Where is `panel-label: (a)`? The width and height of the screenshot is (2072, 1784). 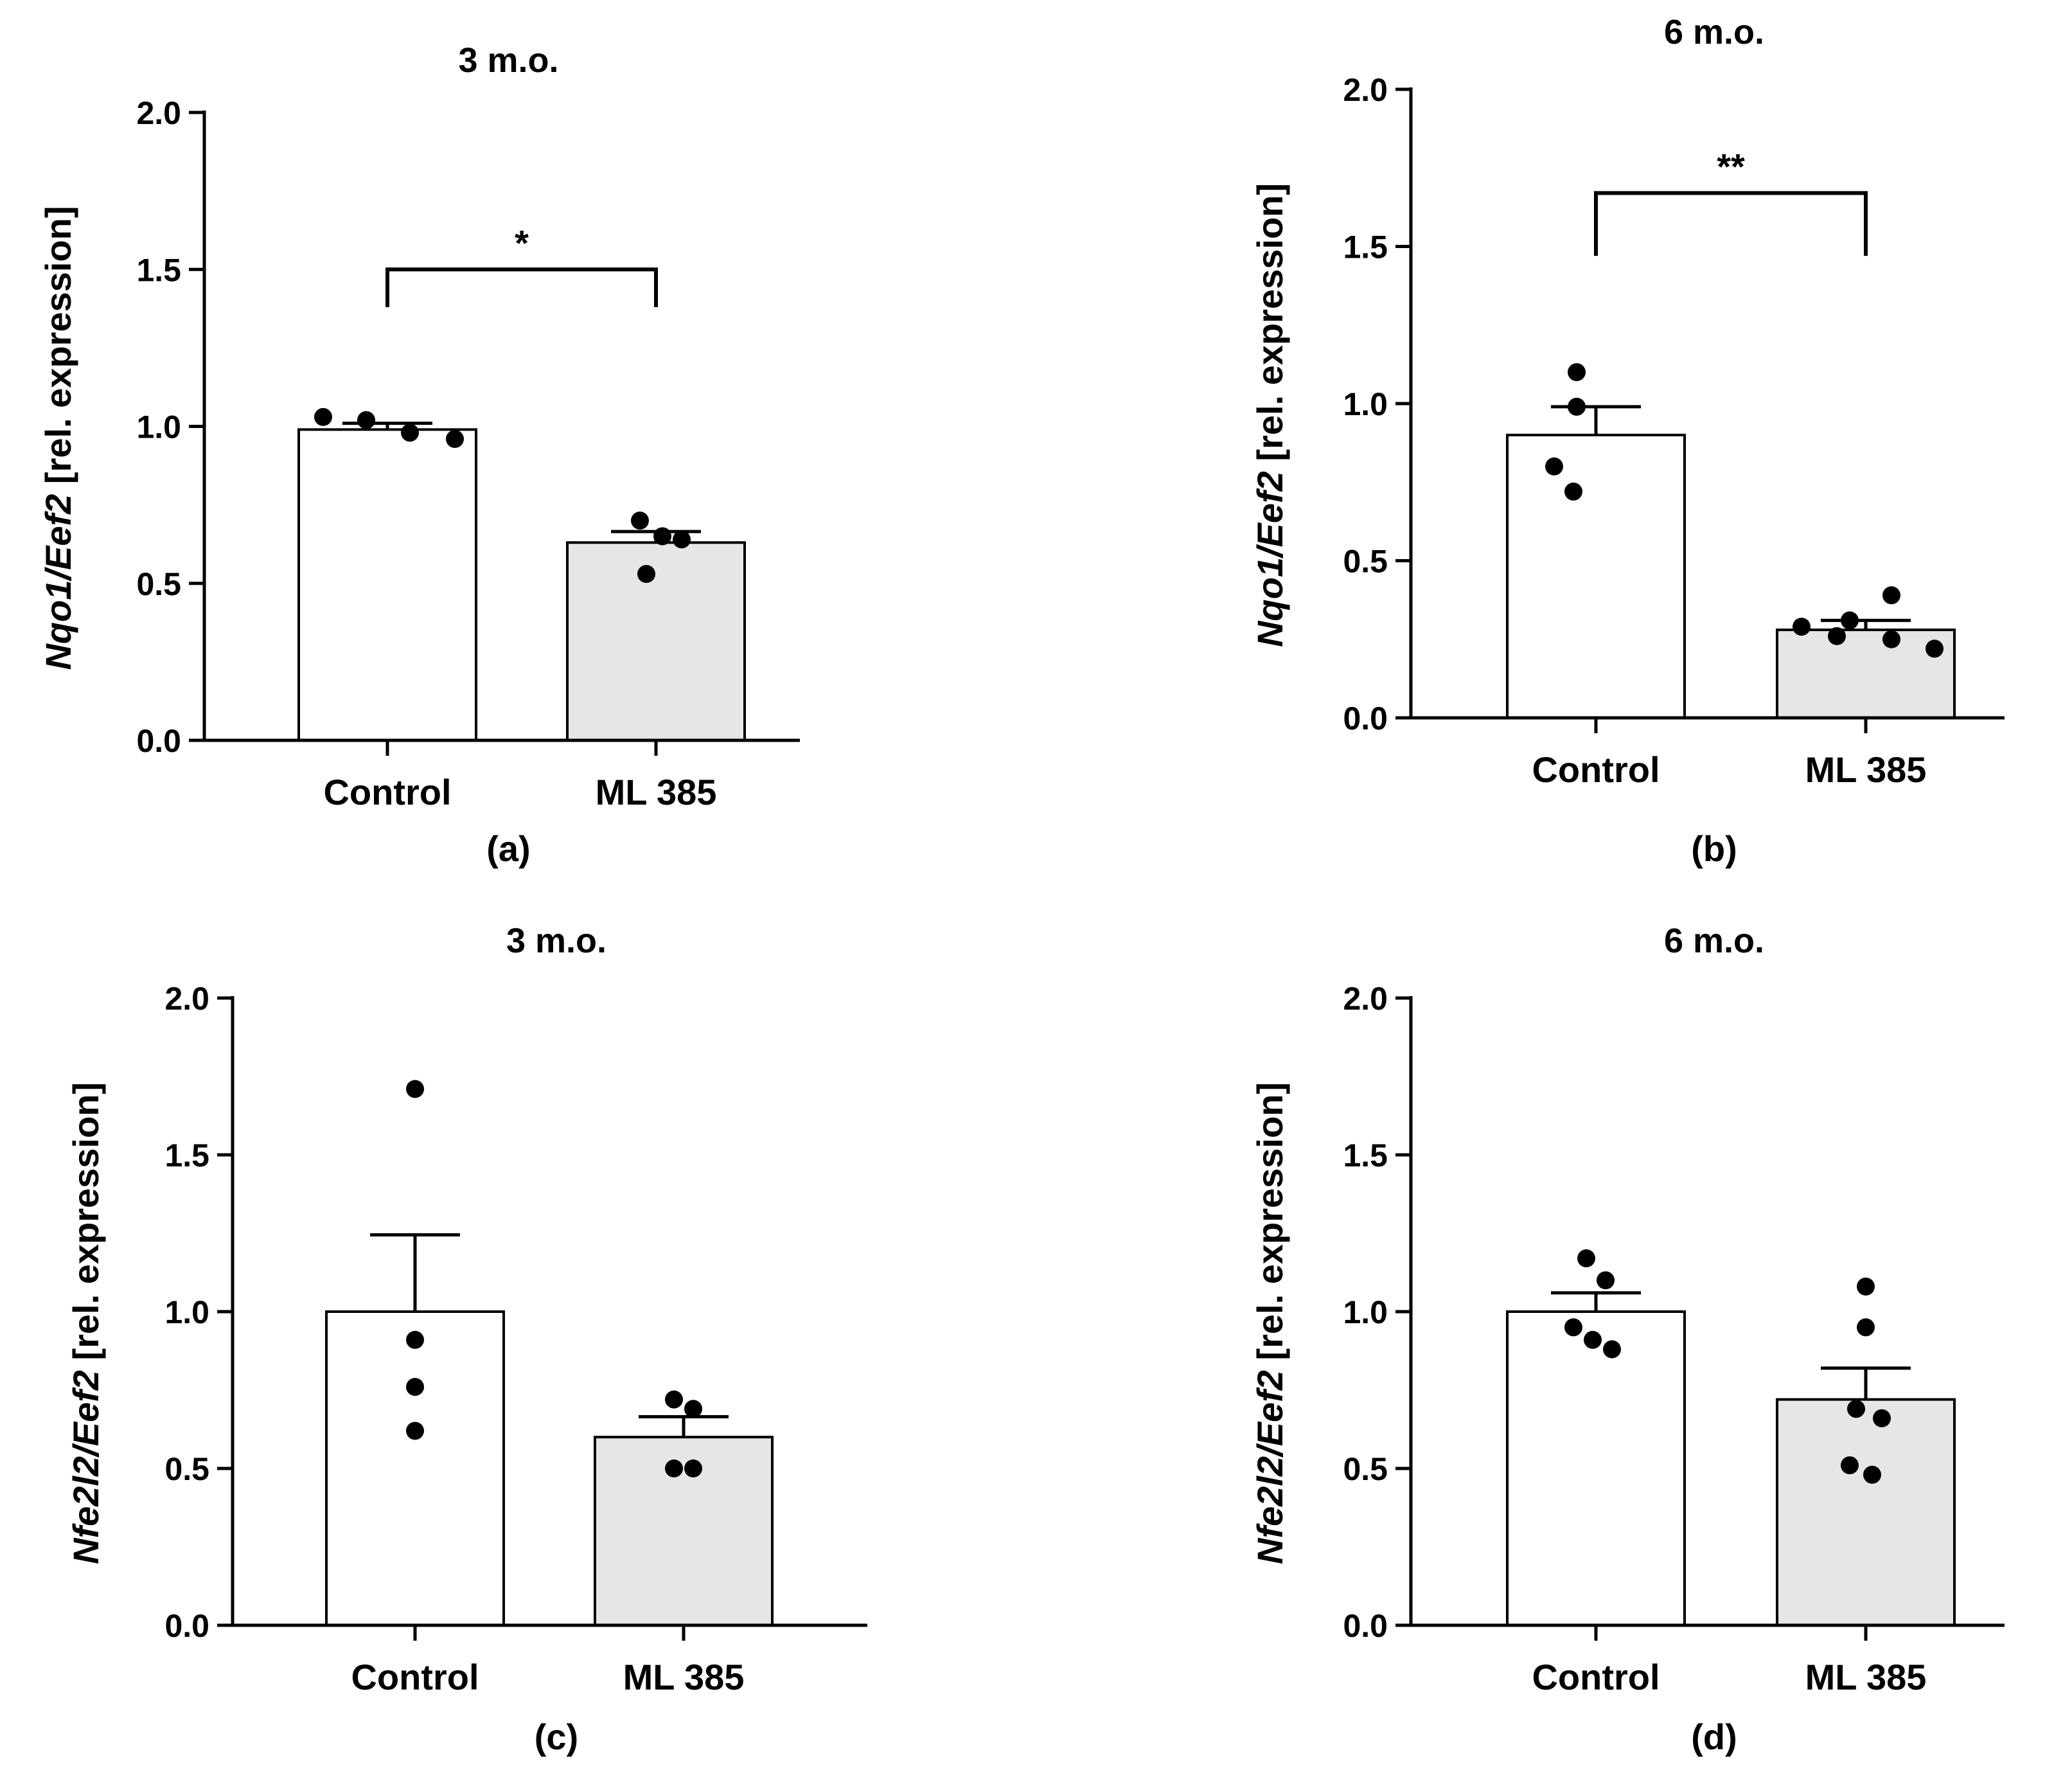 panel-label: (a) is located at coordinates (508, 848).